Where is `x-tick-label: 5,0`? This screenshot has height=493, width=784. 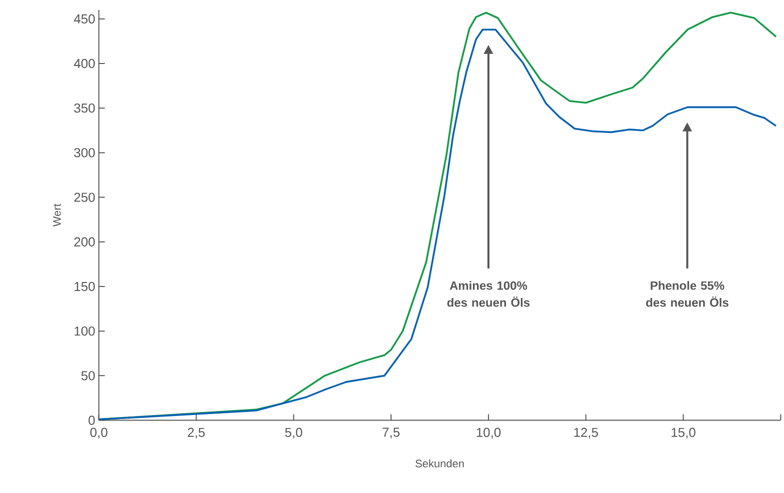 x-tick-label: 5,0 is located at coordinates (293, 433).